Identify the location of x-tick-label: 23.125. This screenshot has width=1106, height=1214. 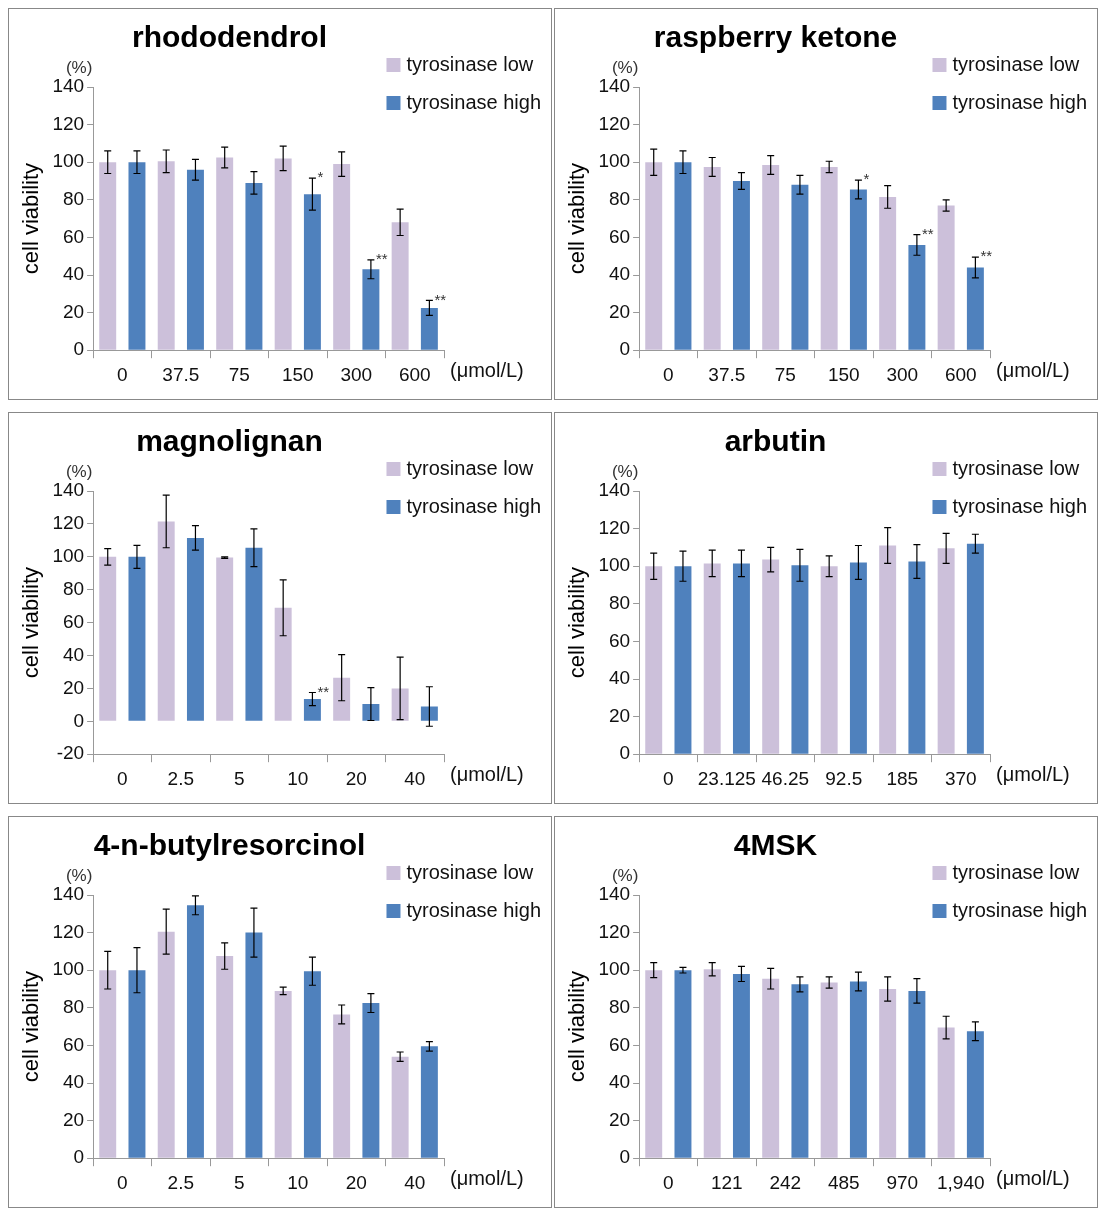
(726, 778).